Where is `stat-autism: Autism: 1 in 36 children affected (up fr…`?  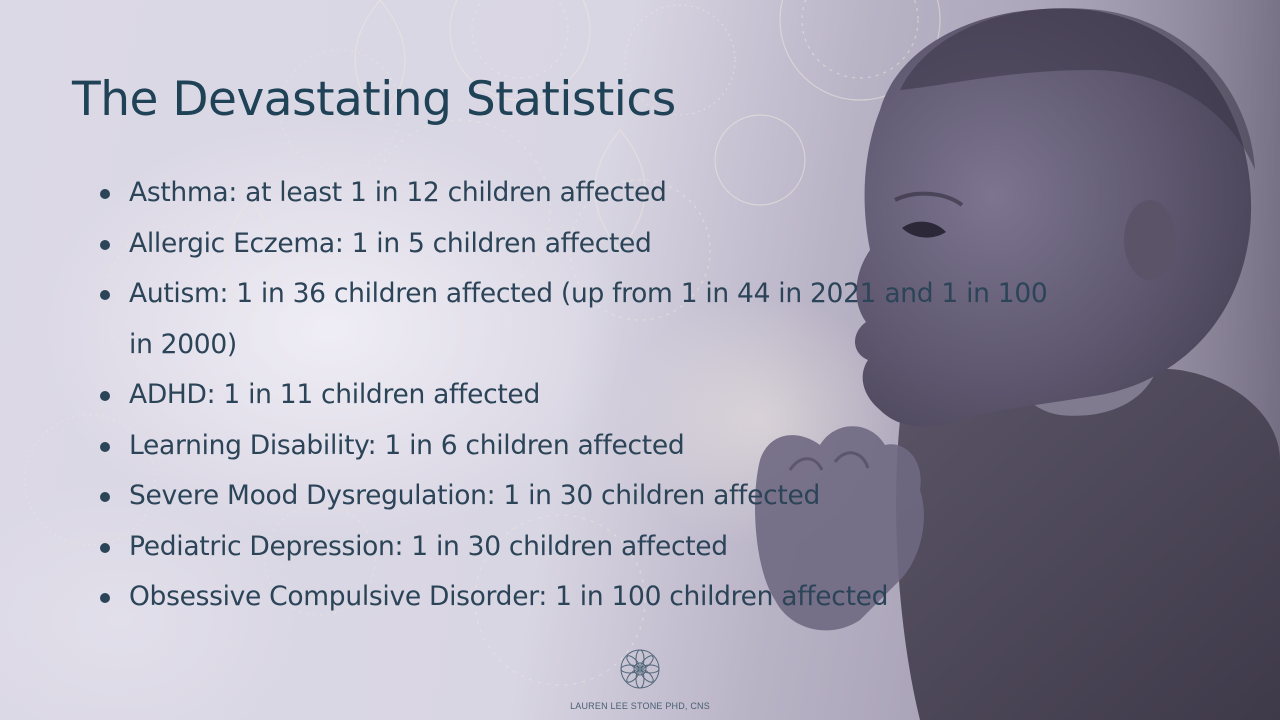 stat-autism: Autism: 1 in 36 children affected (up fr… is located at coordinates (570, 319).